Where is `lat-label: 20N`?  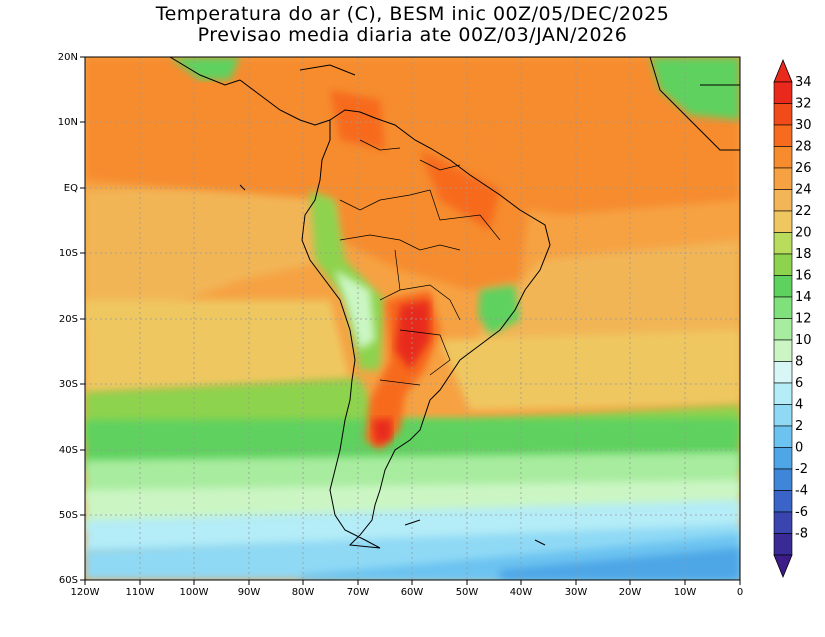 lat-label: 20N is located at coordinates (68, 57).